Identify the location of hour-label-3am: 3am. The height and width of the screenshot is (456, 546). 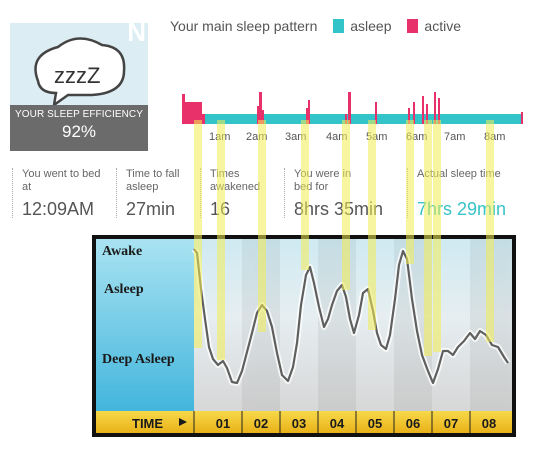
(296, 137).